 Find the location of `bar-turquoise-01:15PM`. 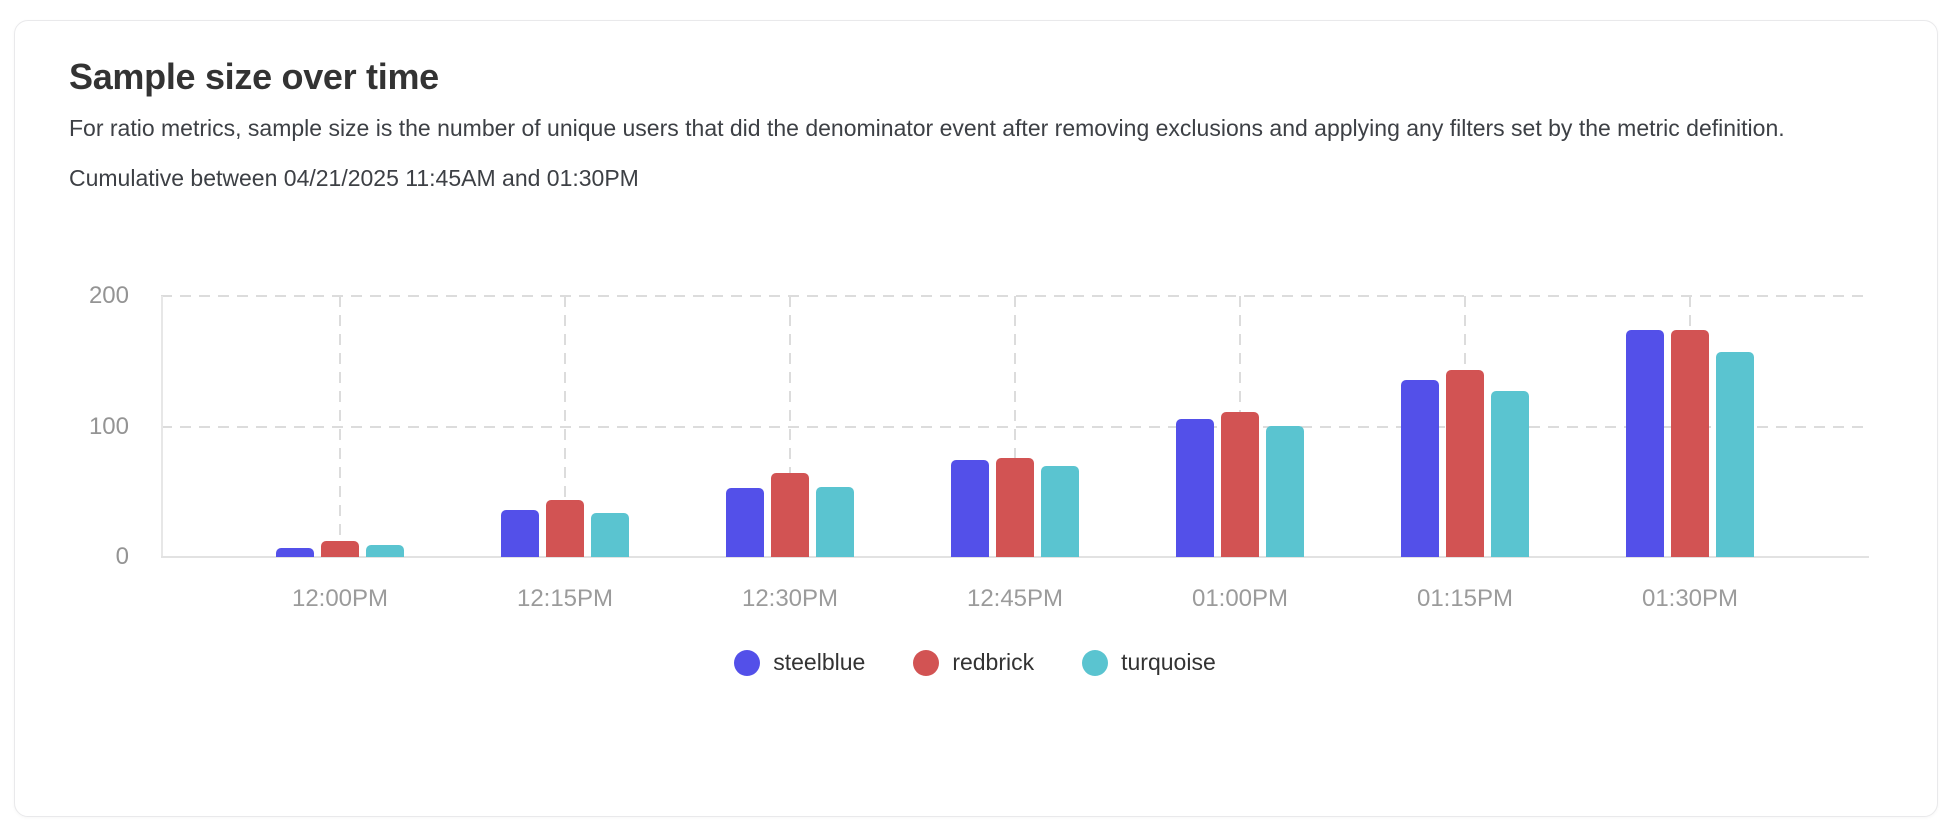

bar-turquoise-01:15PM is located at coordinates (1510, 474).